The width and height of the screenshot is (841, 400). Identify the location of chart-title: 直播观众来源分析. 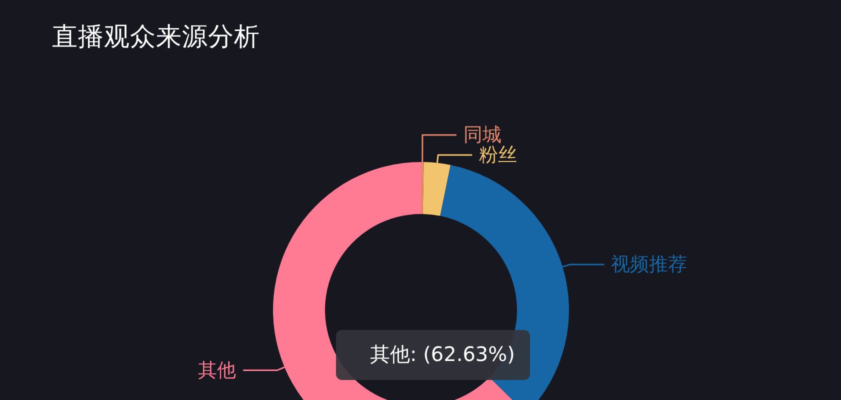
(156, 37).